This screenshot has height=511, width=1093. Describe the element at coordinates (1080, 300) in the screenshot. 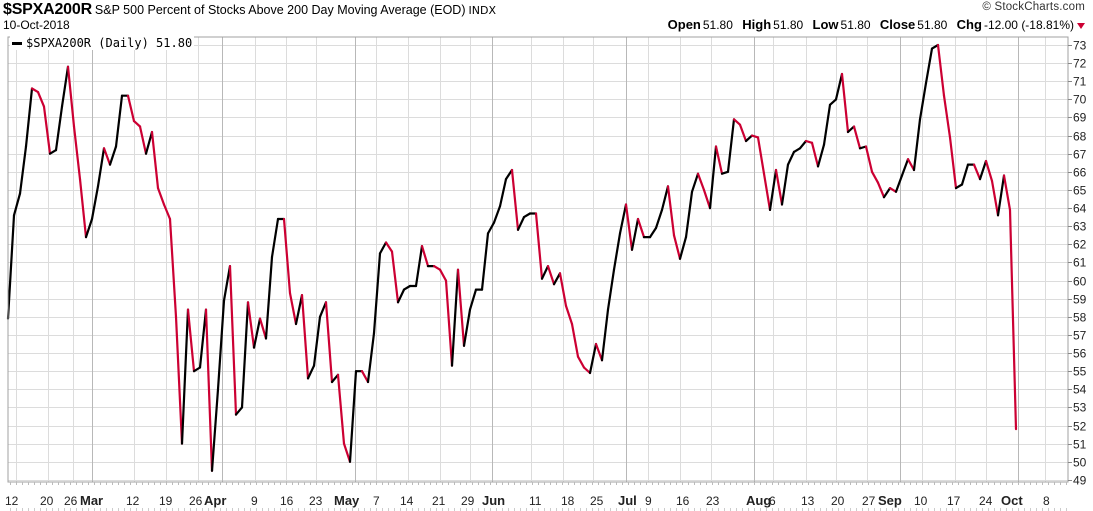

I see `y-tick-label: 59` at that location.